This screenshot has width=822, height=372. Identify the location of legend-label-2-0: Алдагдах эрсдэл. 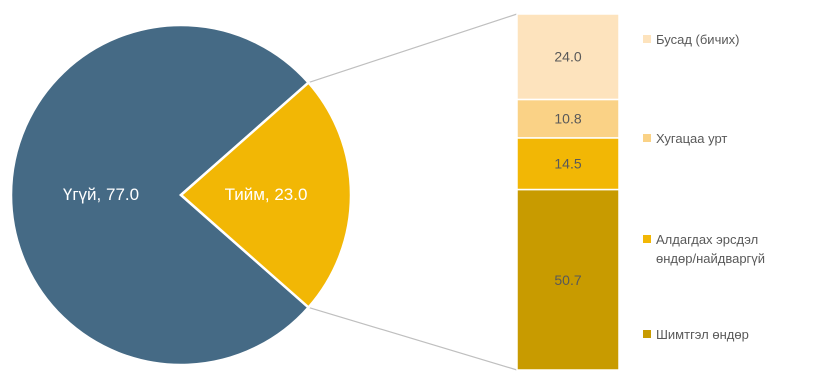
(707, 239).